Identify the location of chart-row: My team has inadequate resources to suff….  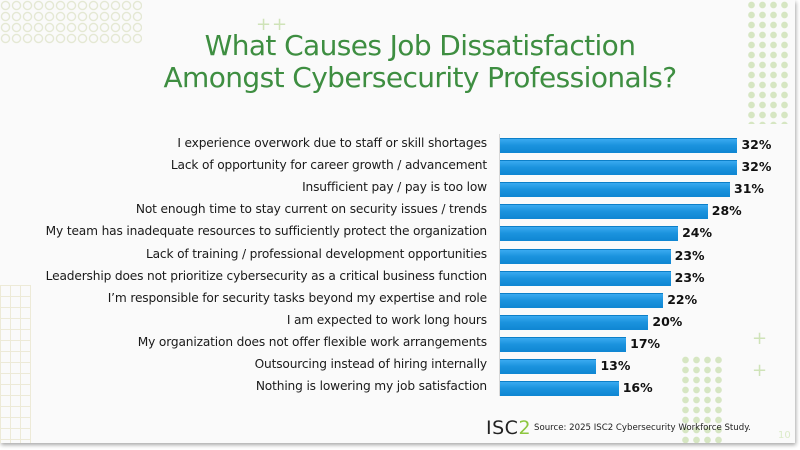
(397, 234).